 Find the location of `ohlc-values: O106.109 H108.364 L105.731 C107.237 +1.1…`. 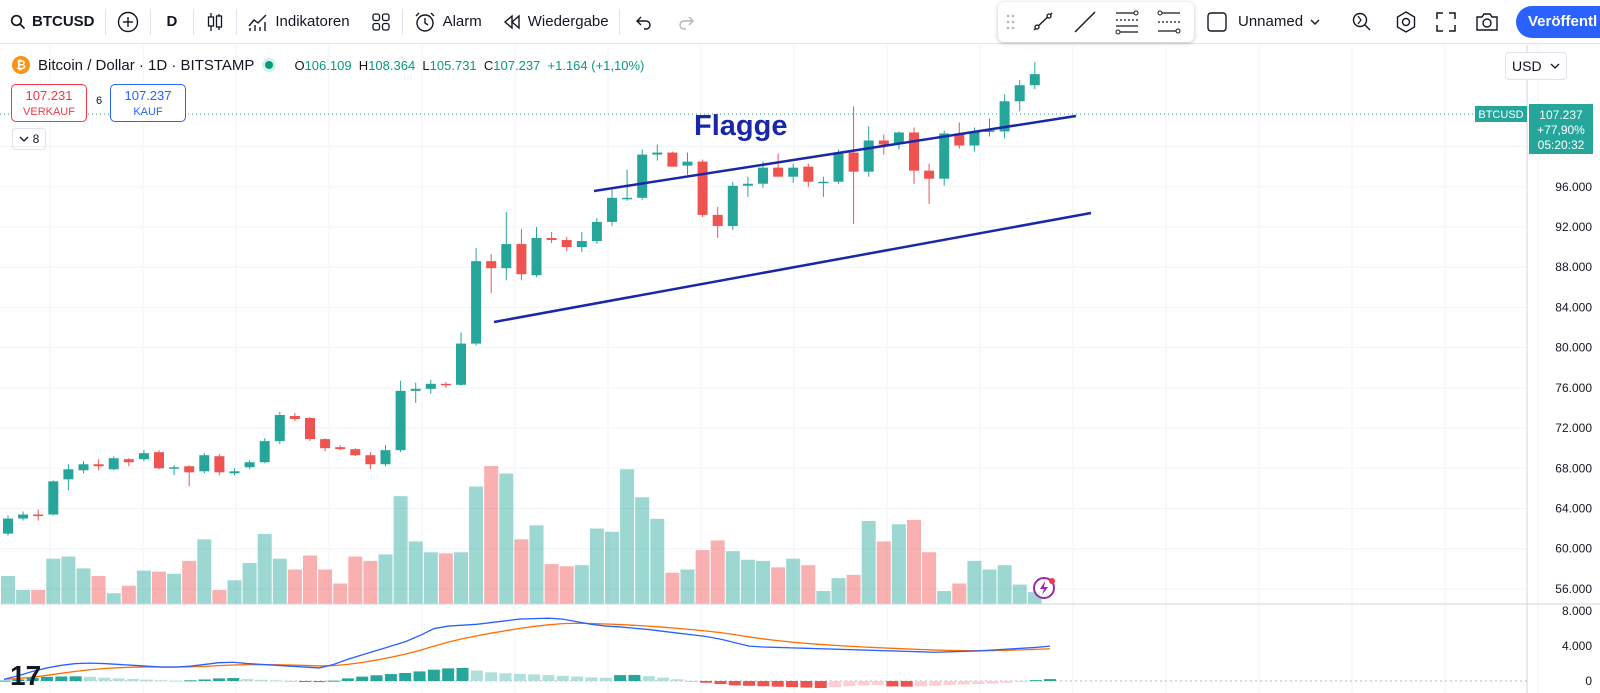

ohlc-values: O106.109 H108.364 L105.731 C107.237 +1.1… is located at coordinates (469, 65).